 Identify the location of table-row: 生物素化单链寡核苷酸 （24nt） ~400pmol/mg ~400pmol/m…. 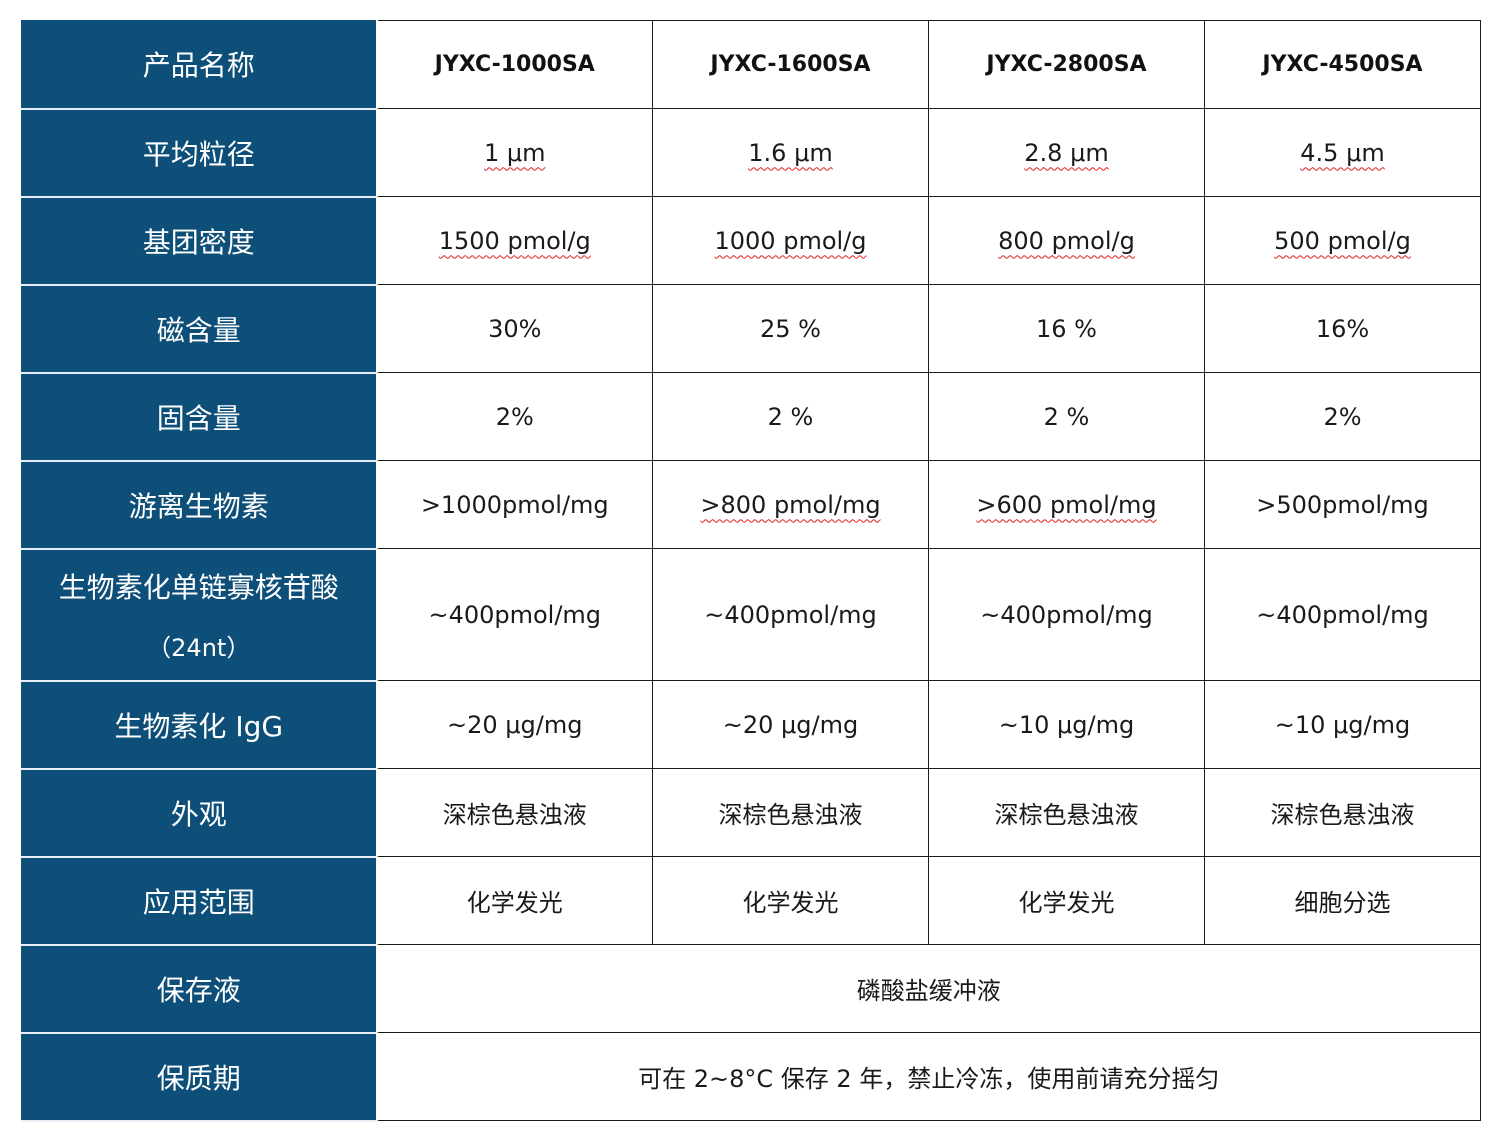
(751, 615).